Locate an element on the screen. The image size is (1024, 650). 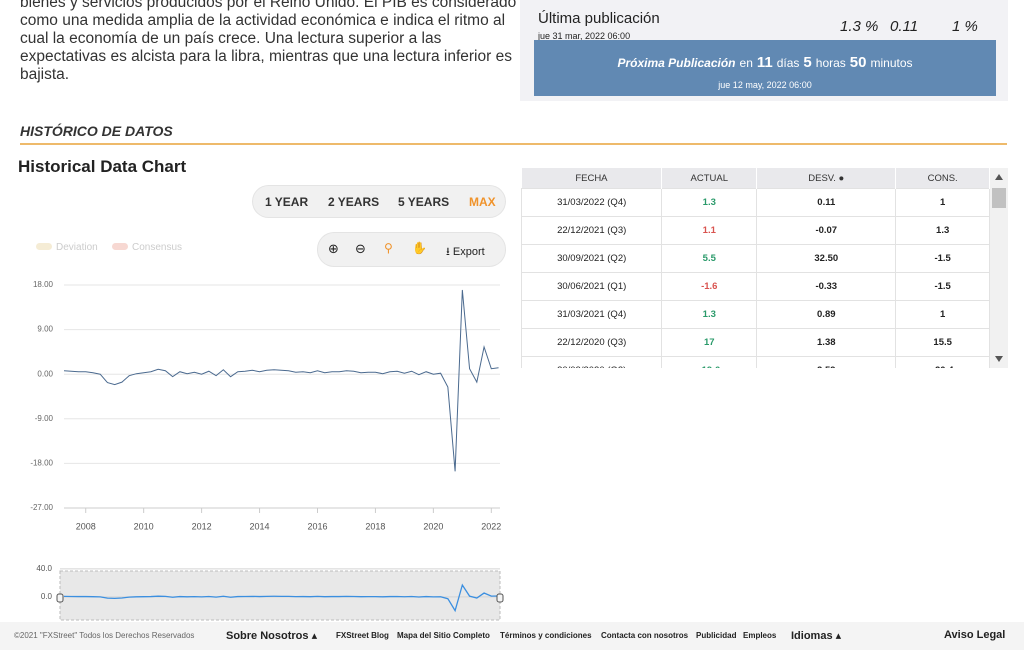
chart-title: Historical Data Chart is located at coordinates (102, 166).